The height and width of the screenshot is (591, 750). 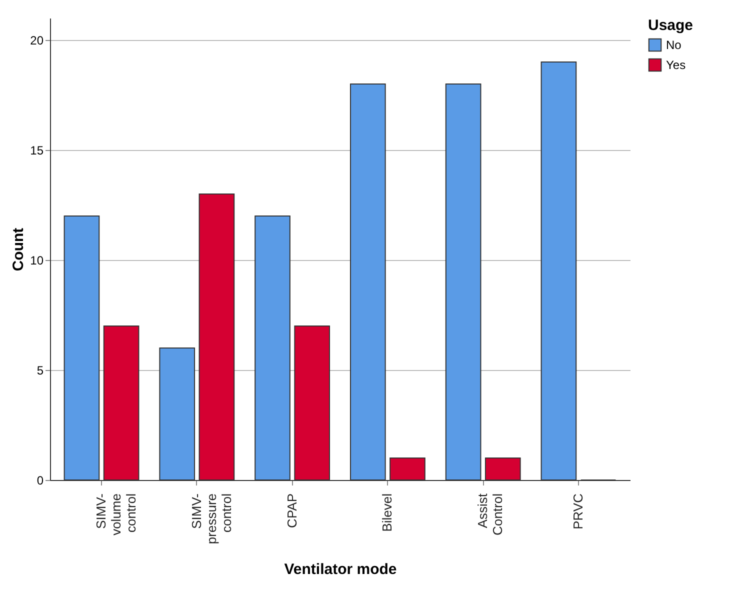 What do you see at coordinates (116, 514) in the screenshot?
I see `x-tick-label: SIMV-volume control` at bounding box center [116, 514].